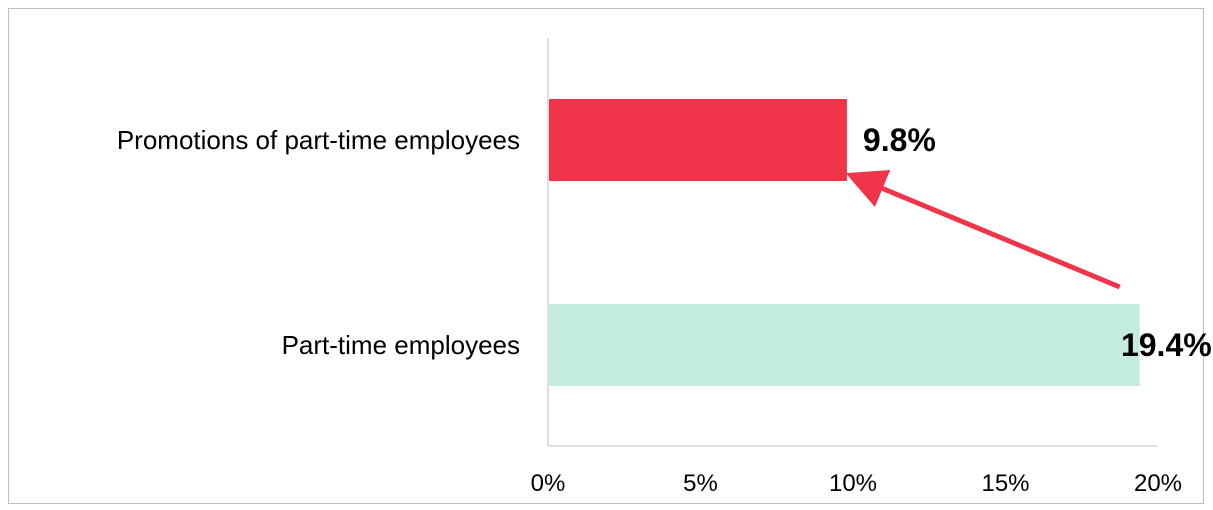 The width and height of the screenshot is (1213, 510). I want to click on x-tick-label: 5%, so click(700, 483).